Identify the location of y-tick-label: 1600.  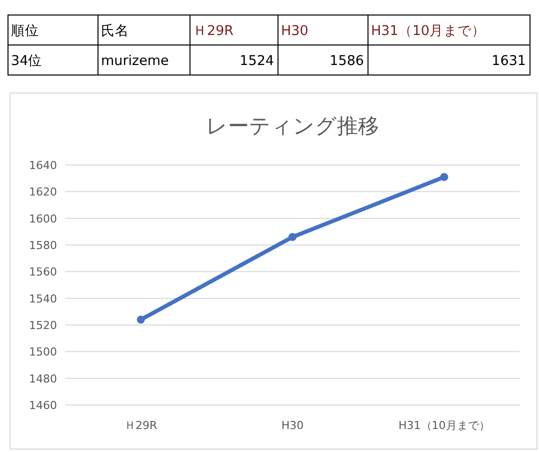
(43, 219).